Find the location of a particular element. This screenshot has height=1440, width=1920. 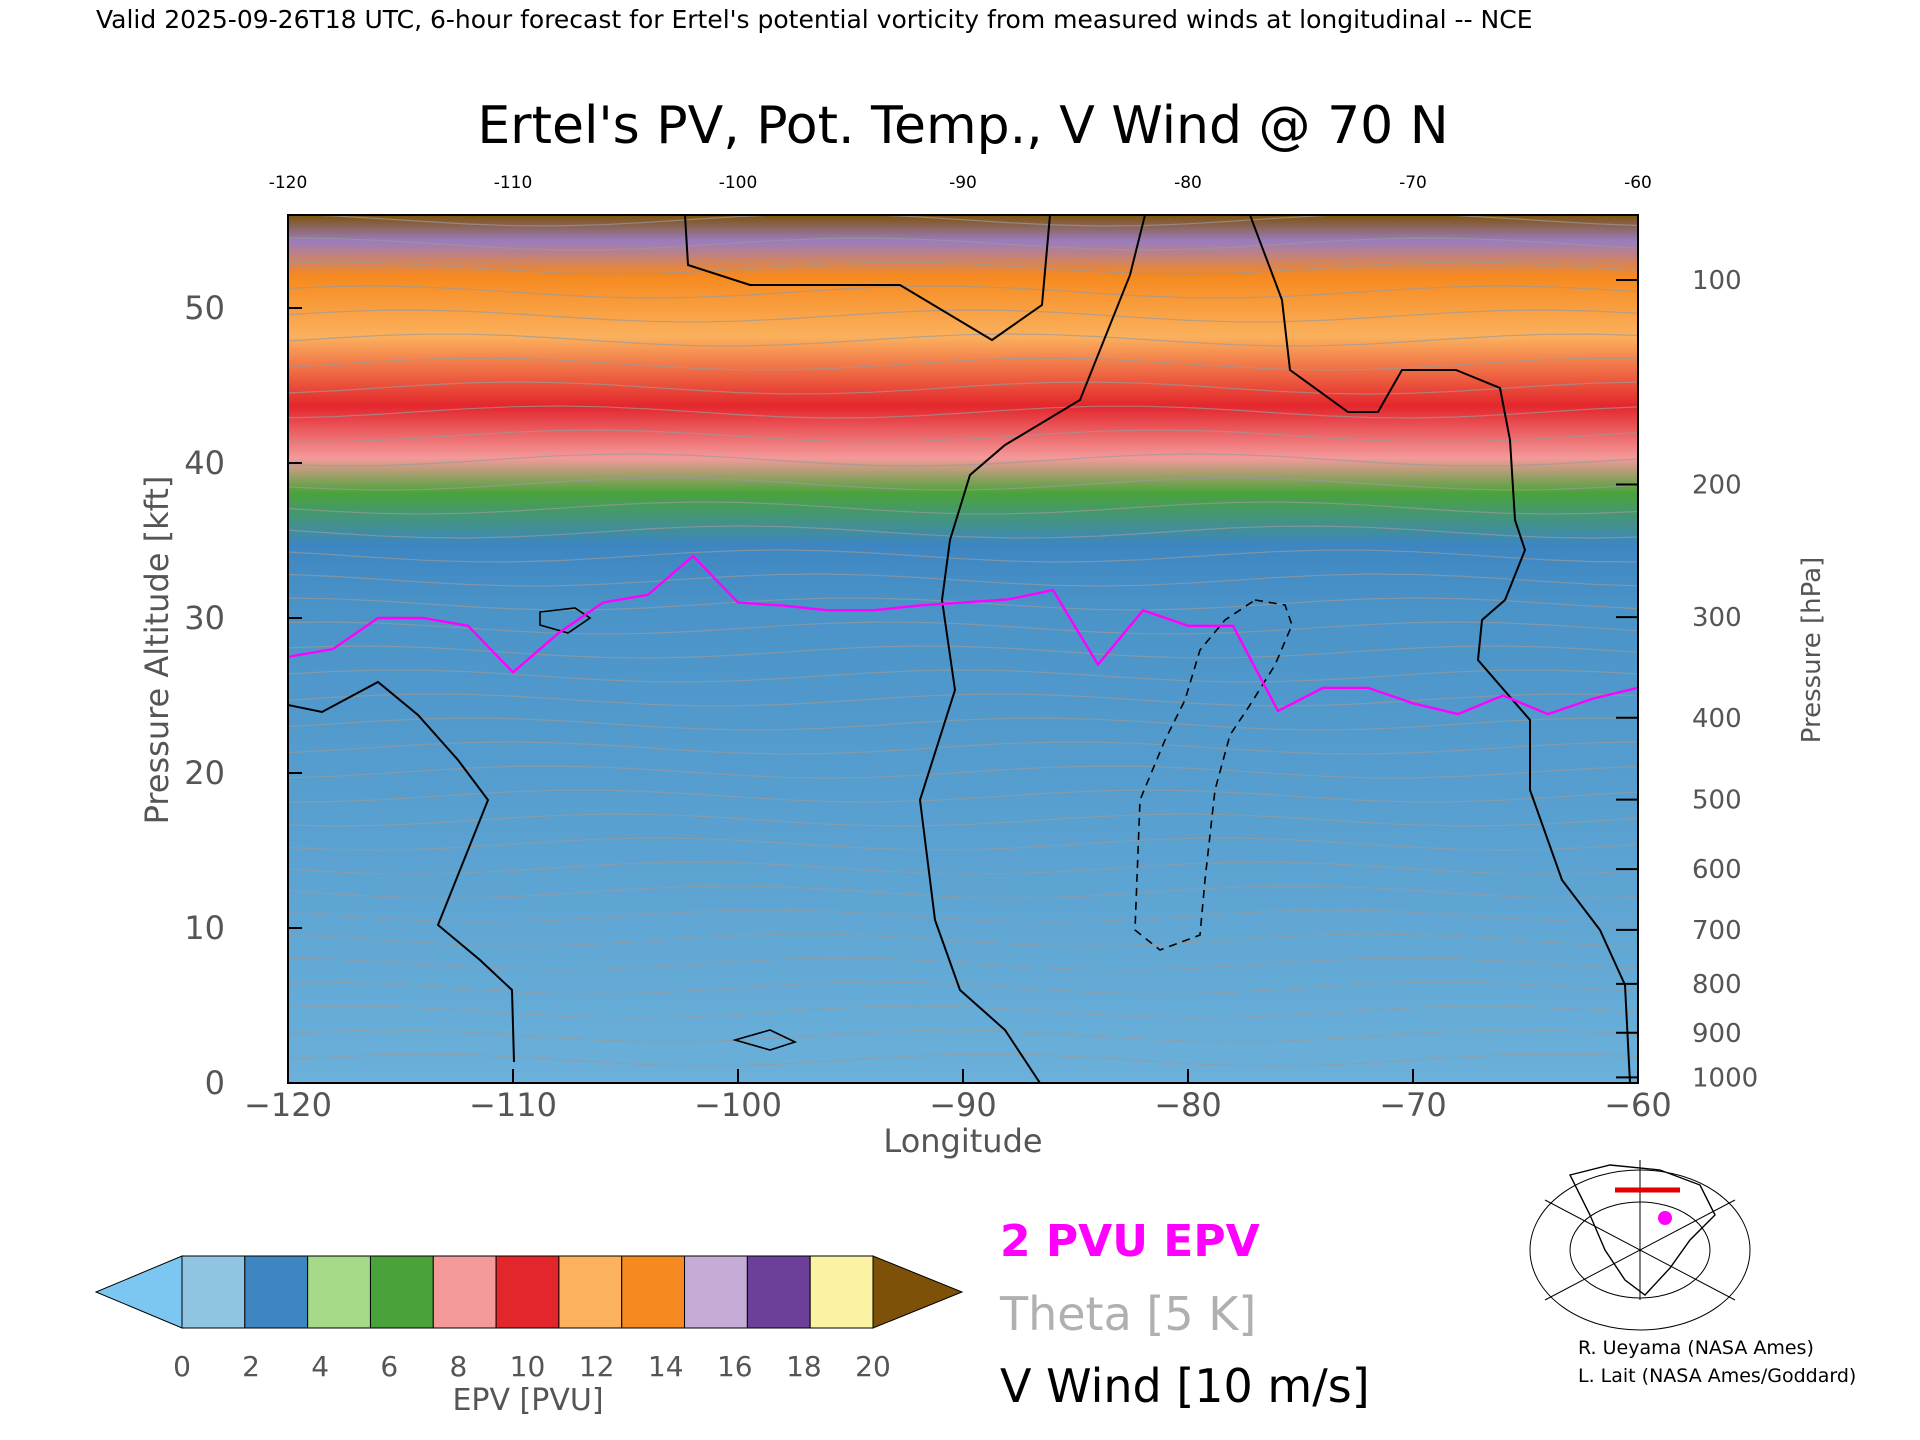

x-tick-label: −70 is located at coordinates (1413, 1105).